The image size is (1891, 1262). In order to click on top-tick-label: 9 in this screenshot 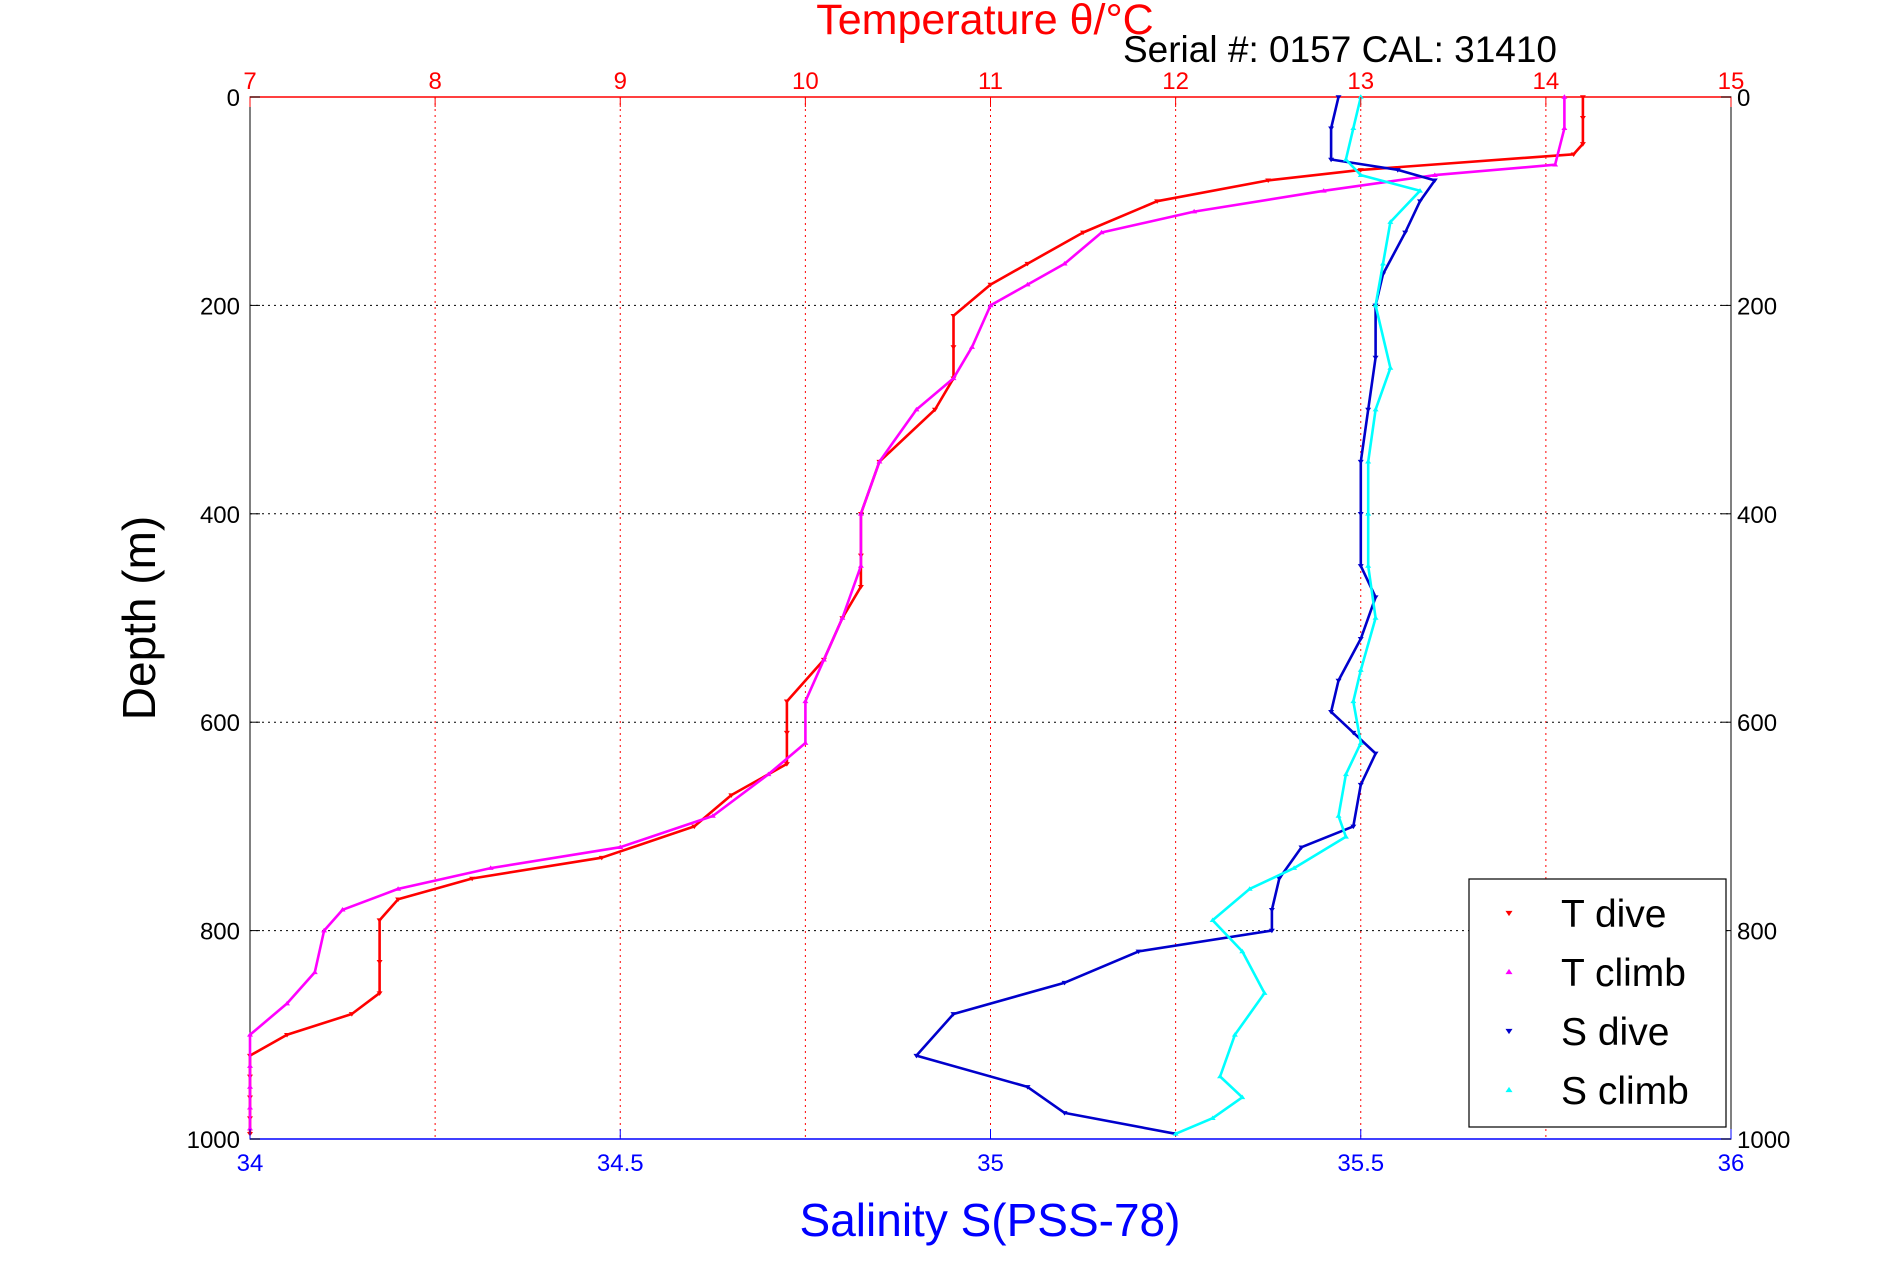, I will do `click(620, 81)`.